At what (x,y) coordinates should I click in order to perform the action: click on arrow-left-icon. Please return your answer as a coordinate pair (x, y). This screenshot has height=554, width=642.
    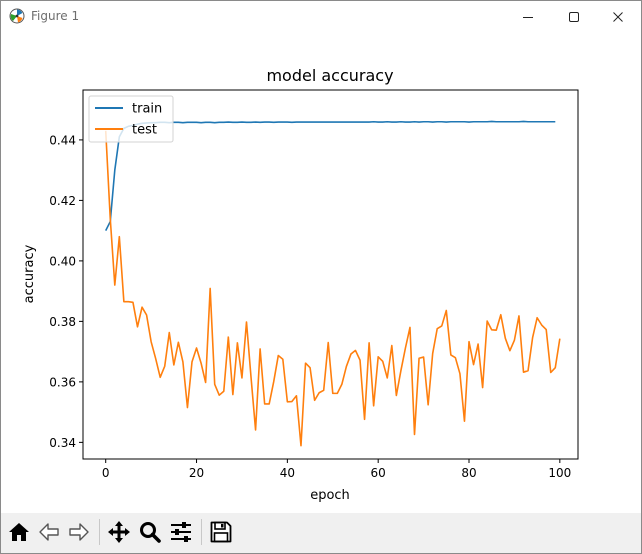
    Looking at the image, I should click on (49, 532).